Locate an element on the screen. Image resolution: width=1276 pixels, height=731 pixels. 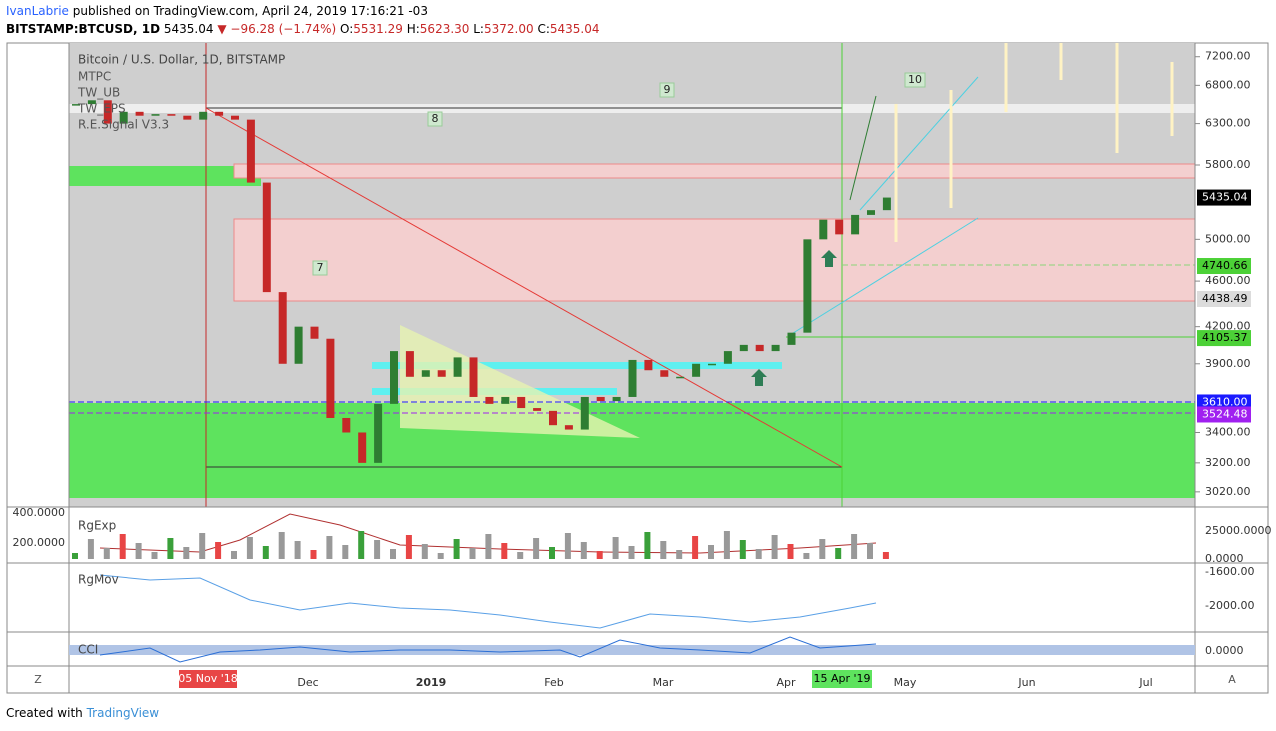
price-label: 3610.00 is located at coordinates (1225, 401).